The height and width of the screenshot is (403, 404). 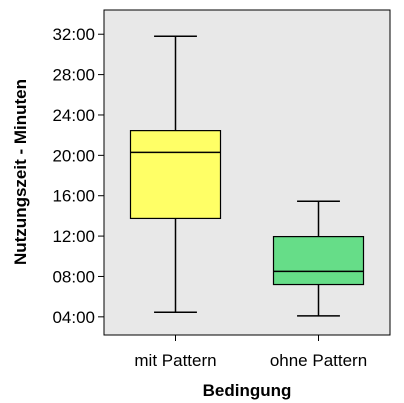 What do you see at coordinates (250, 352) in the screenshot?
I see `x-axis: mit Pattern ohne Pattern` at bounding box center [250, 352].